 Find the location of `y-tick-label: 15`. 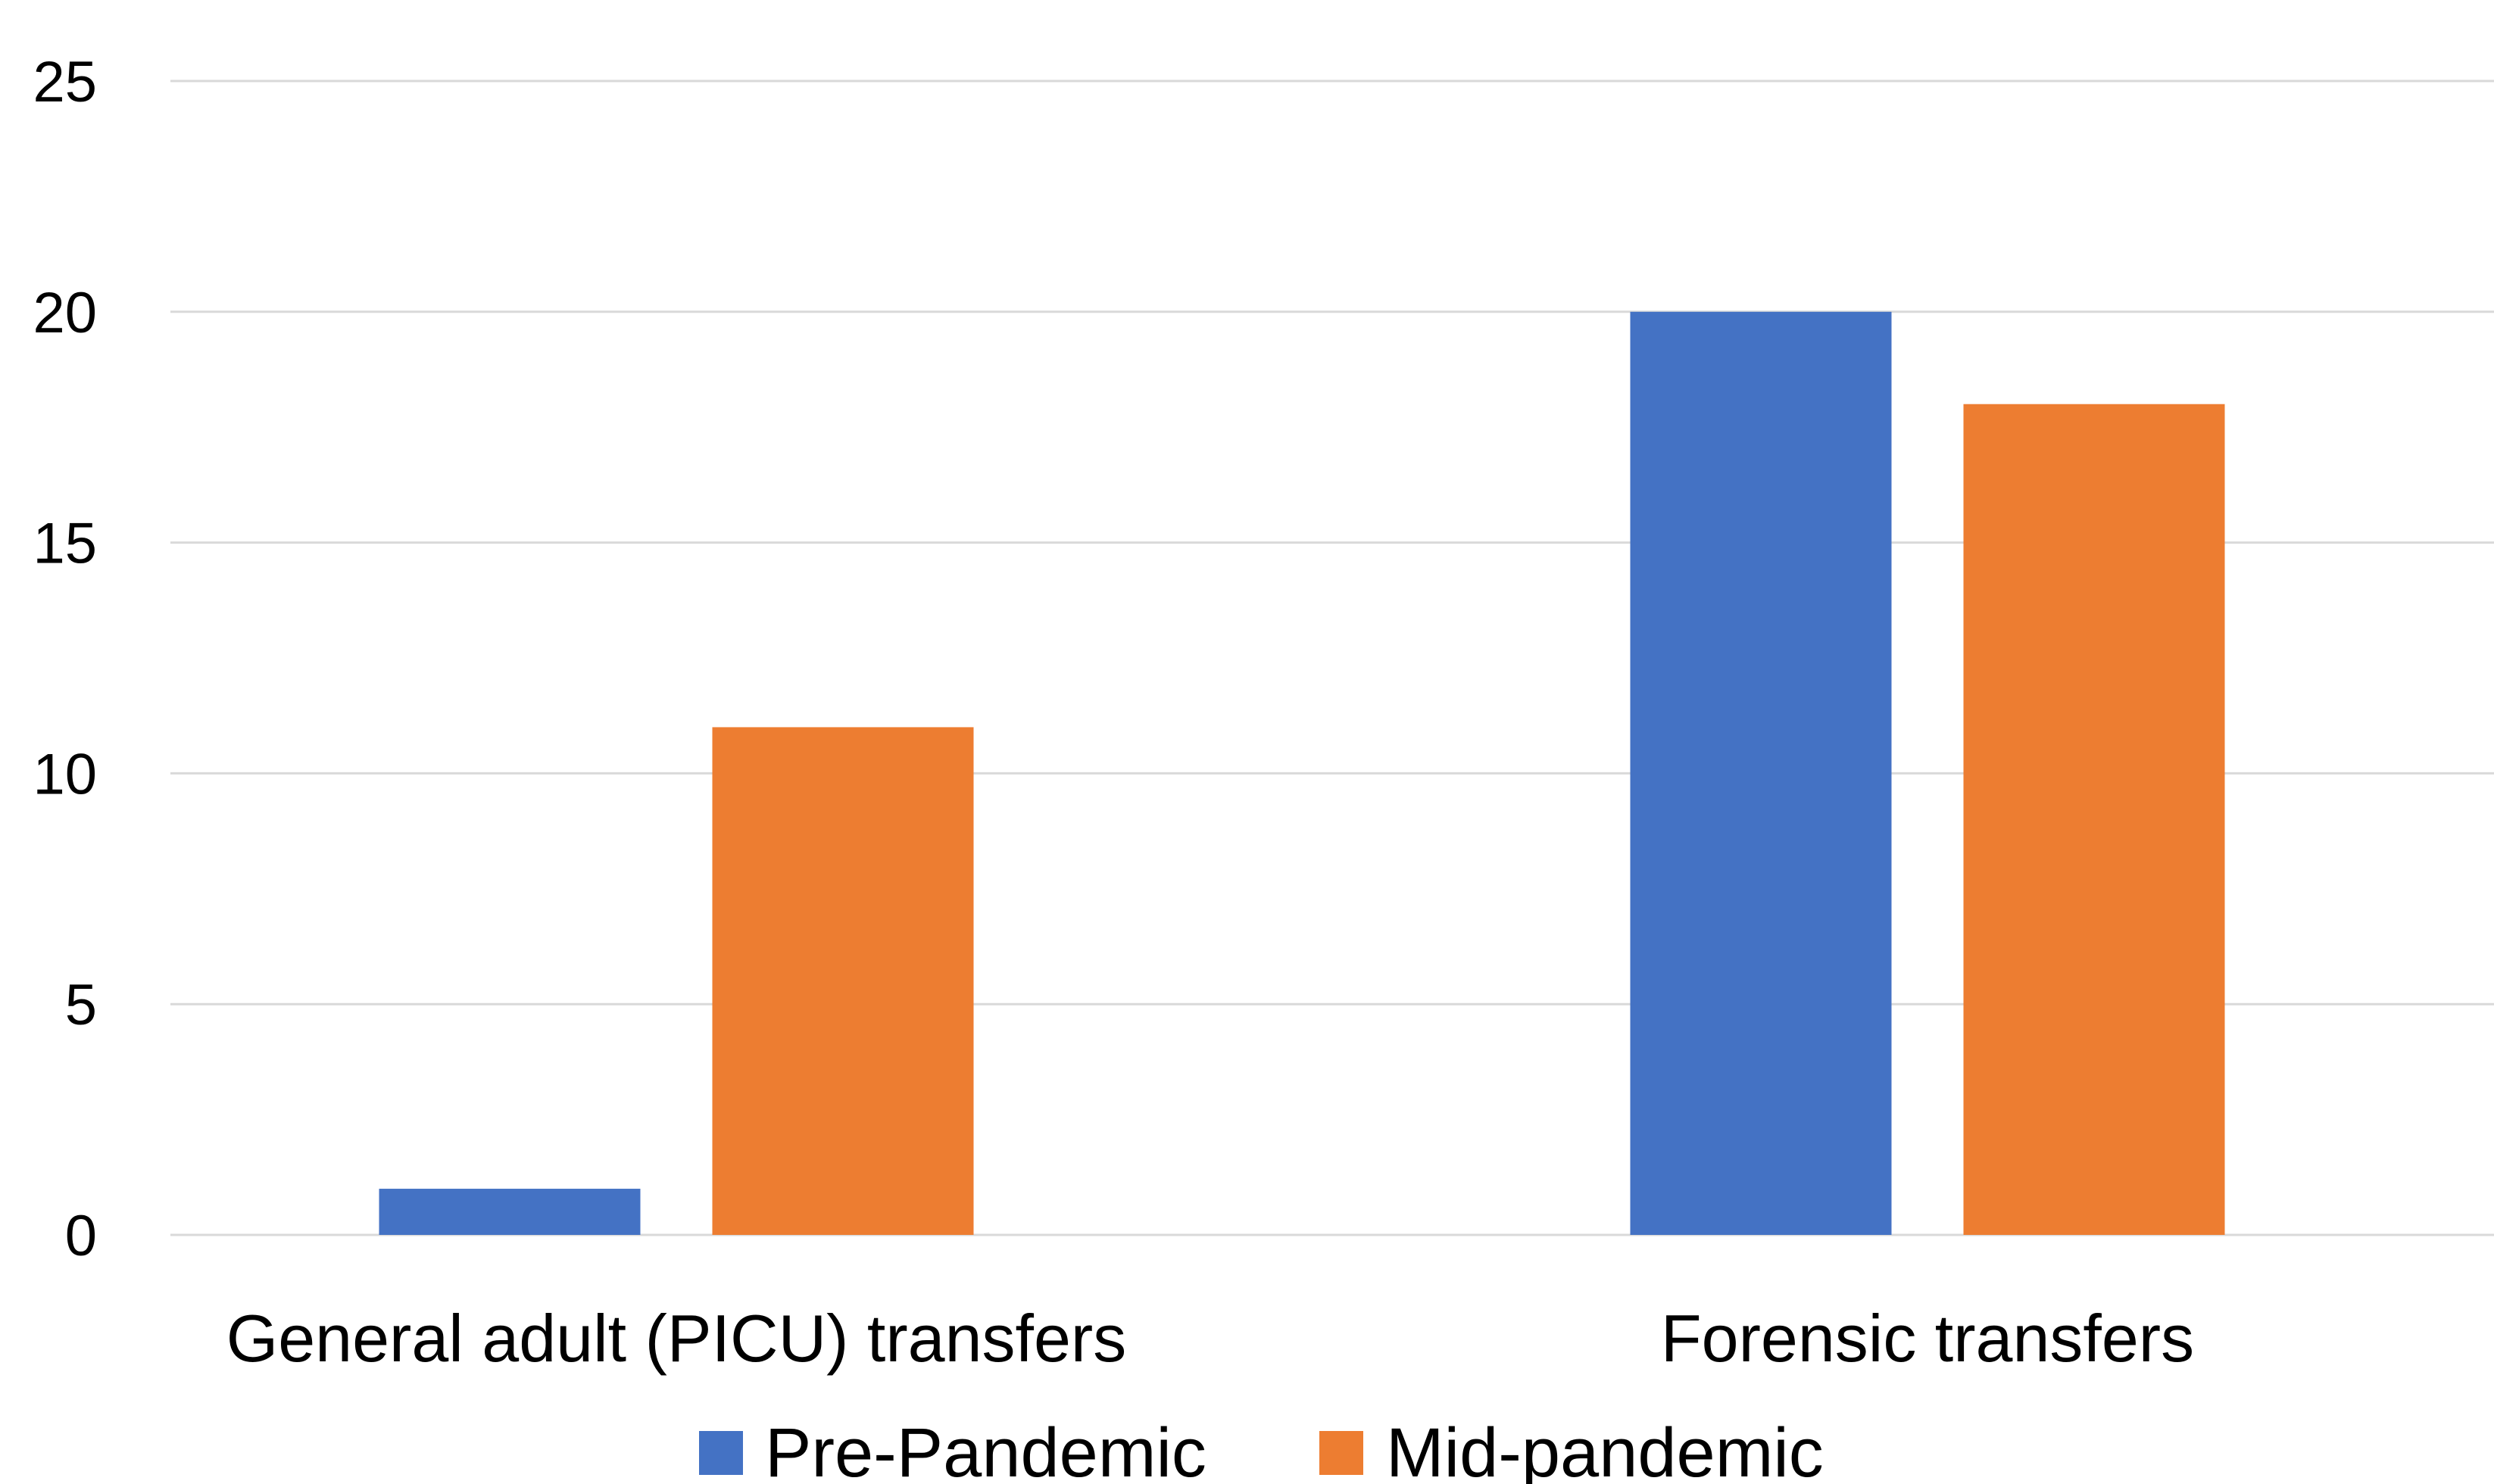

y-tick-label: 15 is located at coordinates (65, 544).